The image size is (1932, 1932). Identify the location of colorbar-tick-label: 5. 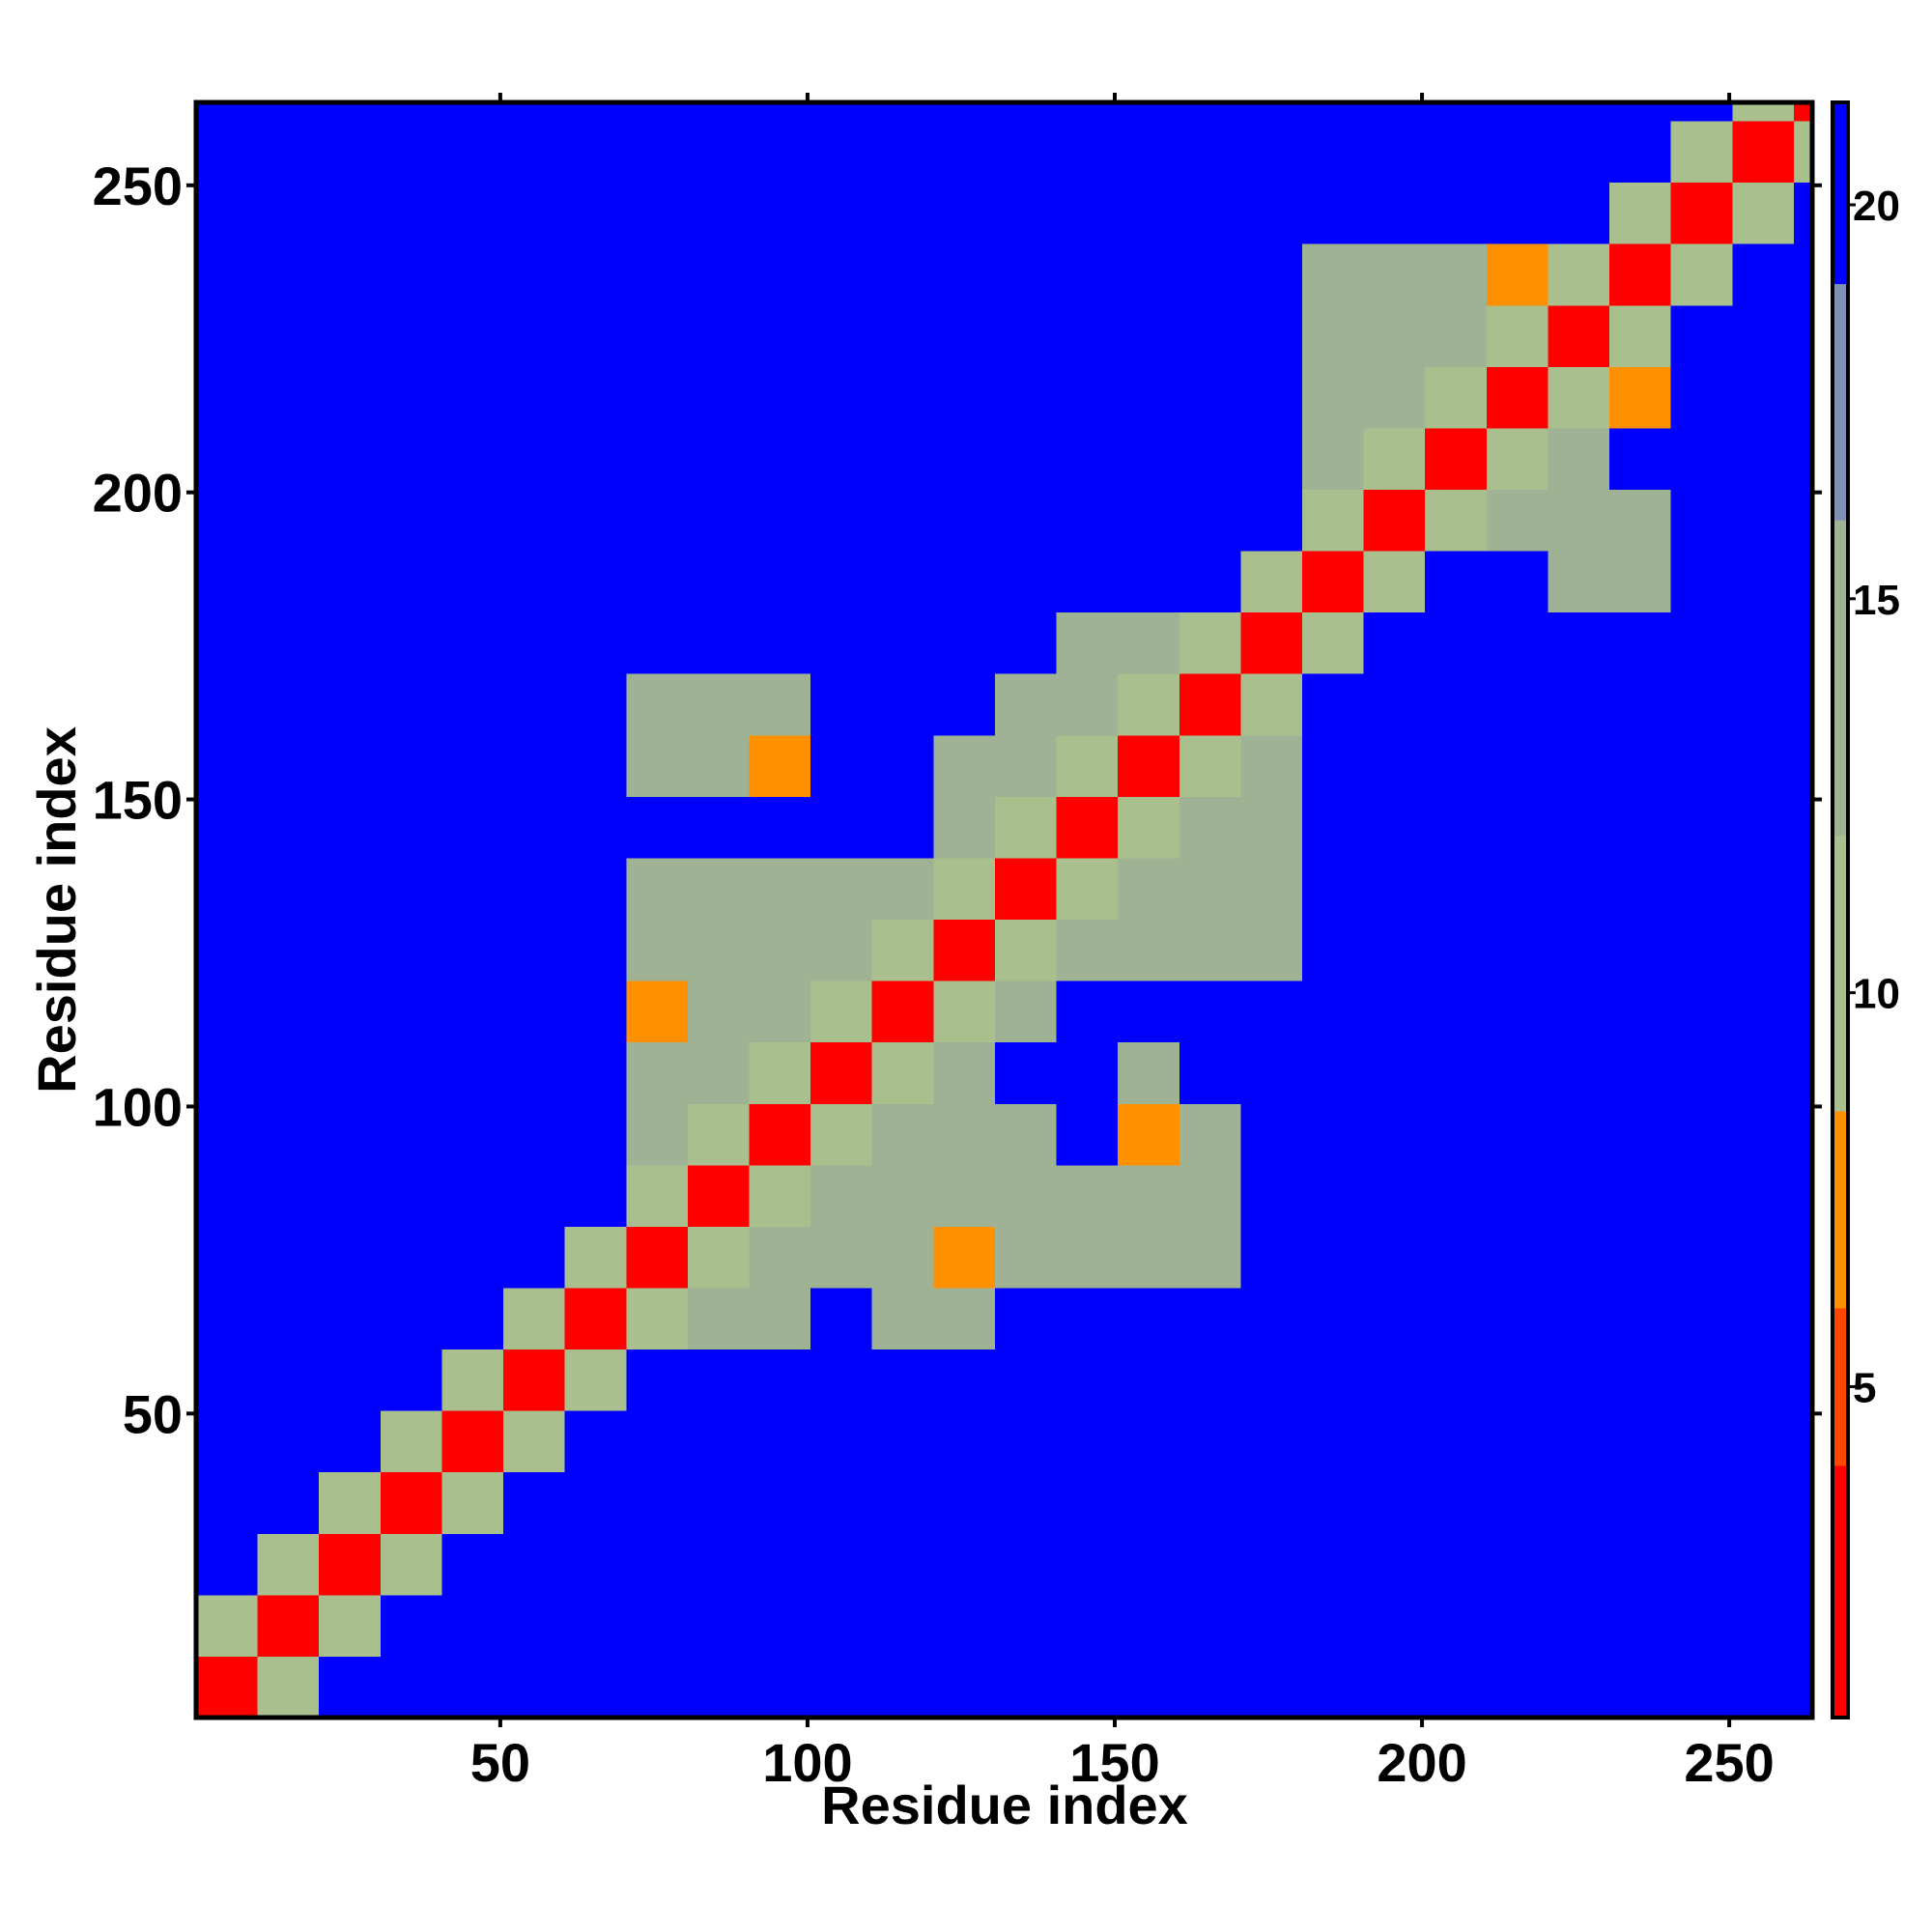
(1864, 1387).